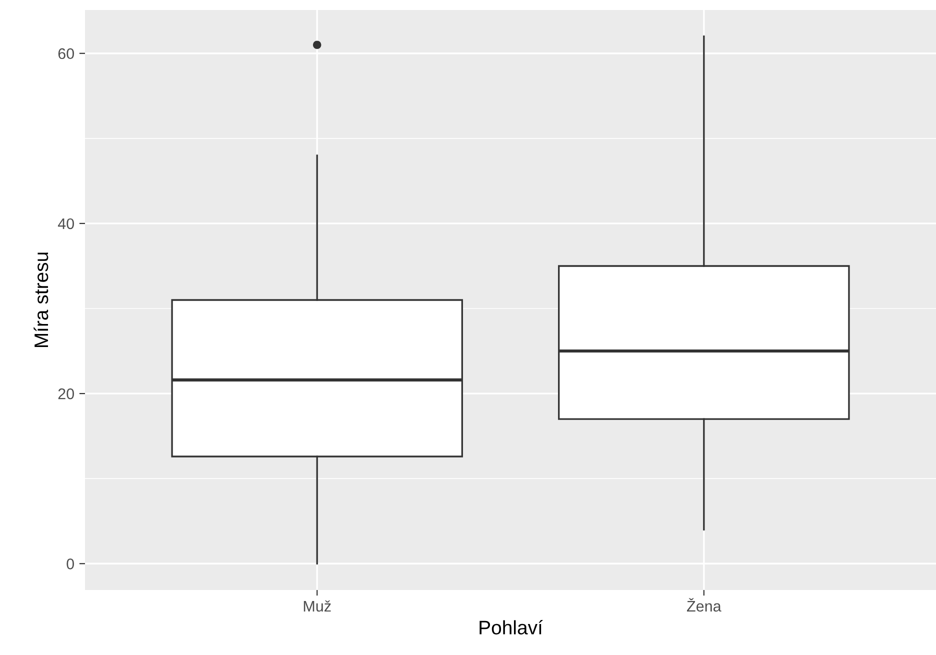 The image size is (936, 655). What do you see at coordinates (704, 605) in the screenshot?
I see `x-tick-label: Žena` at bounding box center [704, 605].